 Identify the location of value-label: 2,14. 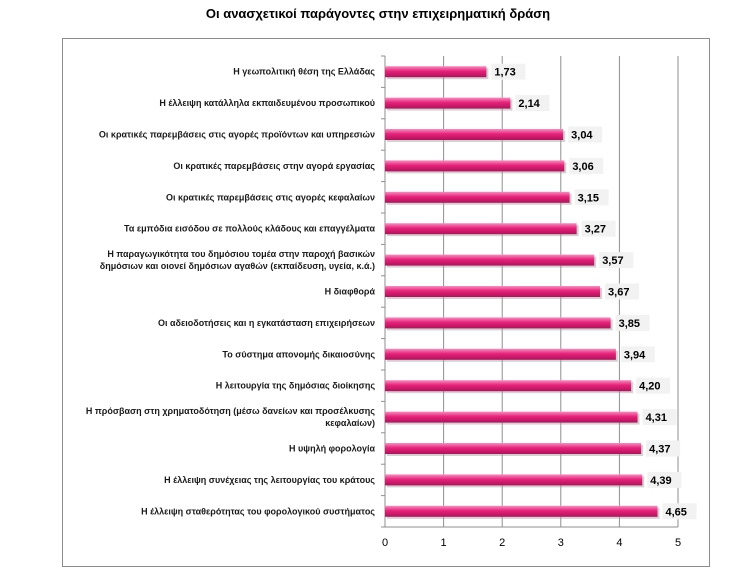
(529, 104).